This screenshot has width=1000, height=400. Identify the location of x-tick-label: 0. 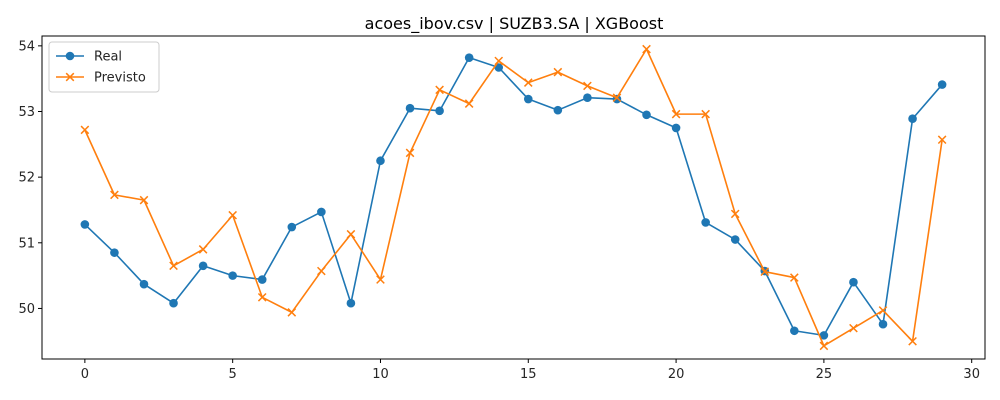
(85, 374).